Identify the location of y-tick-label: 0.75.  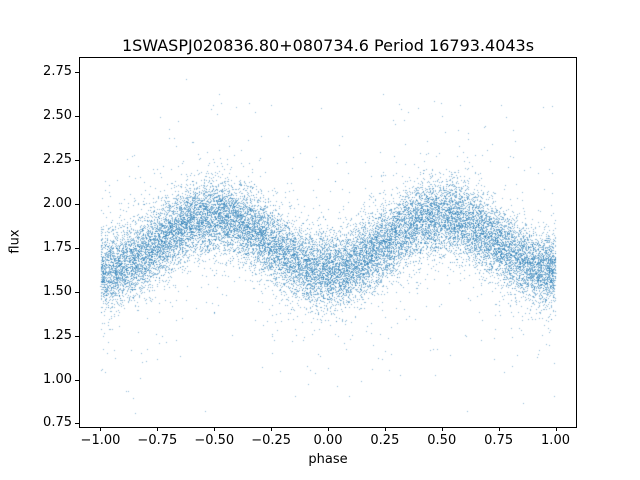
(57, 423).